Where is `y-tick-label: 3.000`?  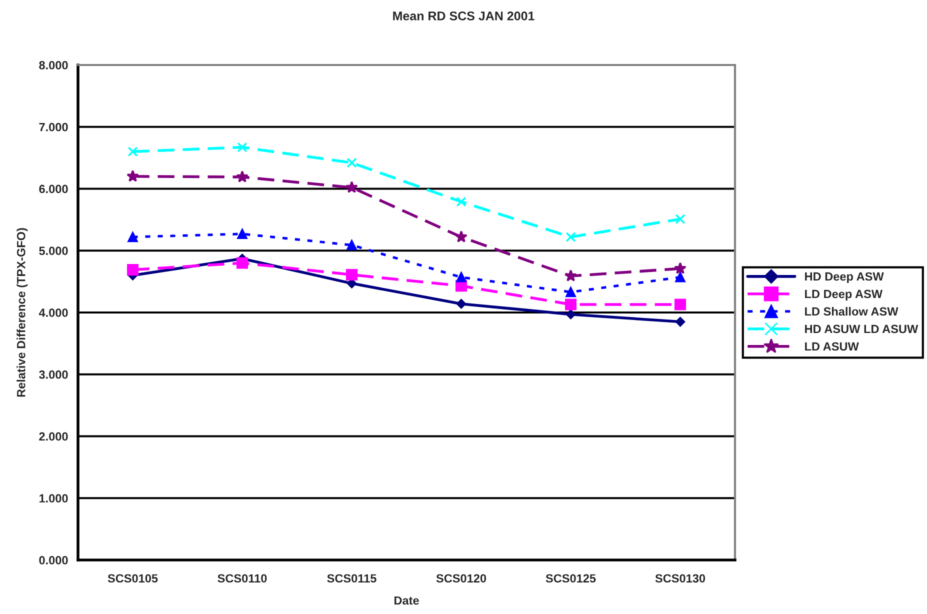
y-tick-label: 3.000 is located at coordinates (53, 374).